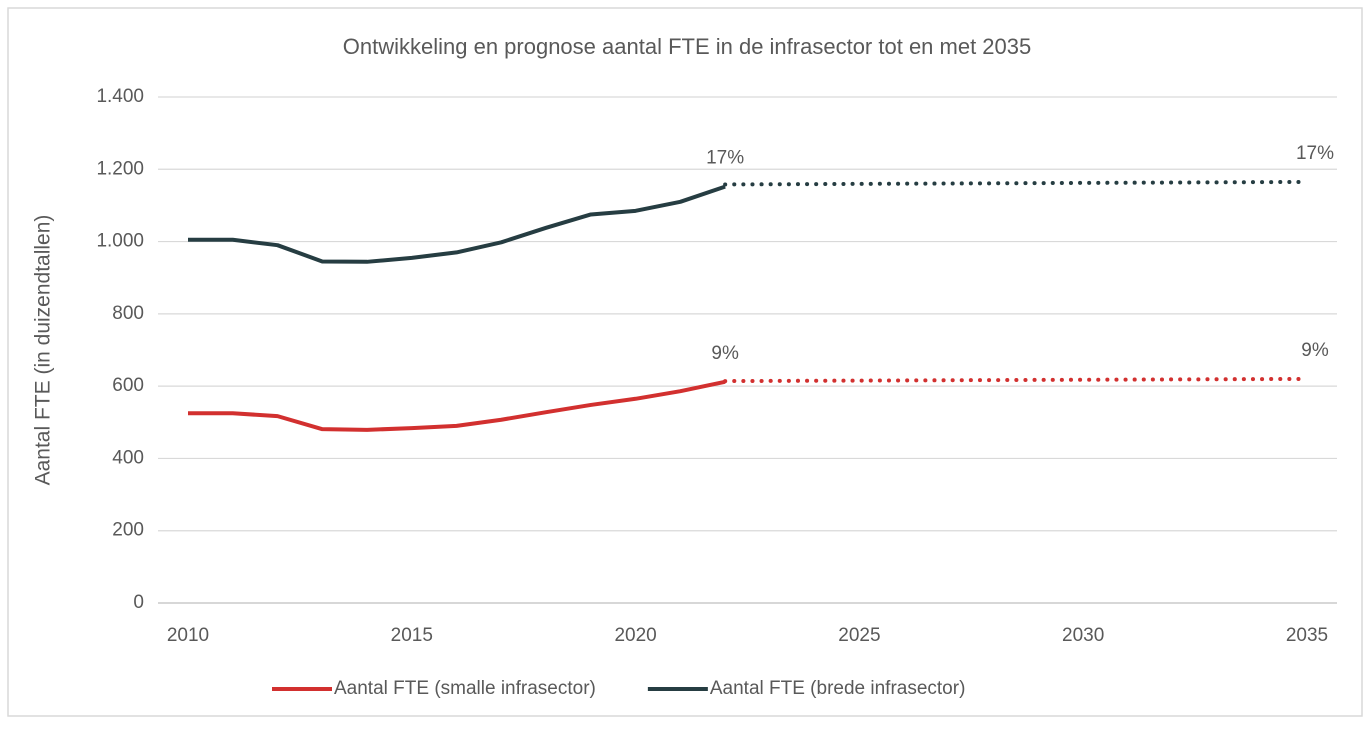 The image size is (1370, 729). Describe the element at coordinates (465, 688) in the screenshot. I see `legend-label: Aantal FTE (smalle infrasector)` at that location.